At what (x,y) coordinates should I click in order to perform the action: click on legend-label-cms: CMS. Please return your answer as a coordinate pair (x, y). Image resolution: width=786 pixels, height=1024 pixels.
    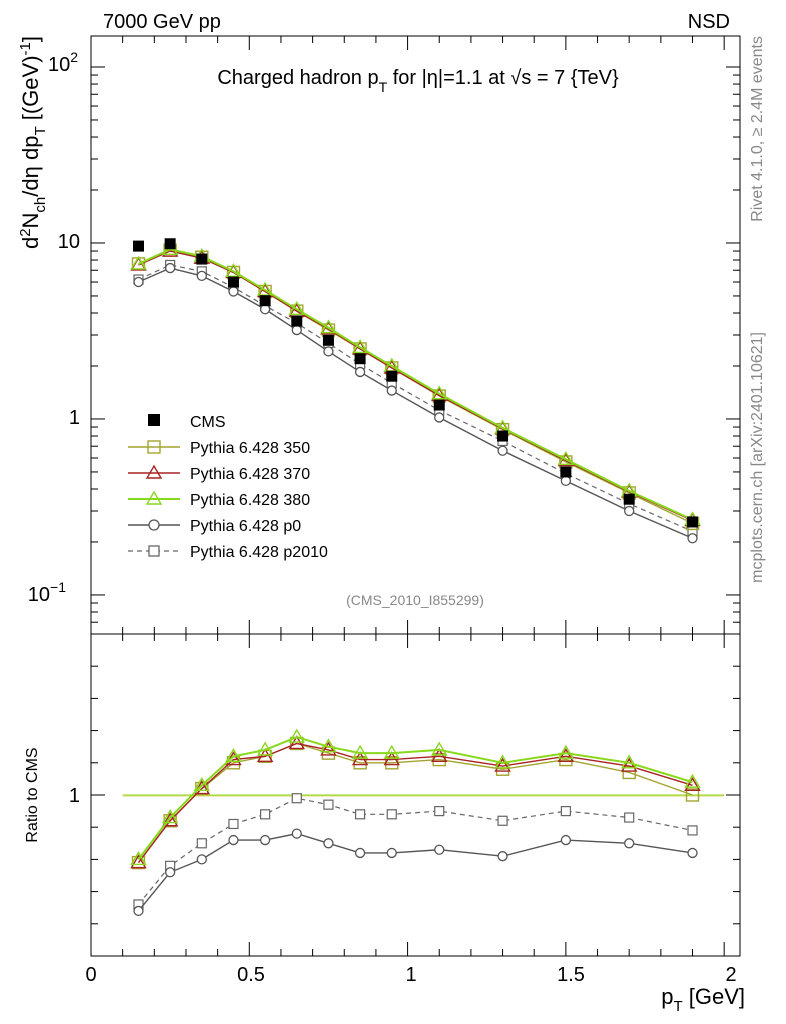
    Looking at the image, I should click on (208, 422).